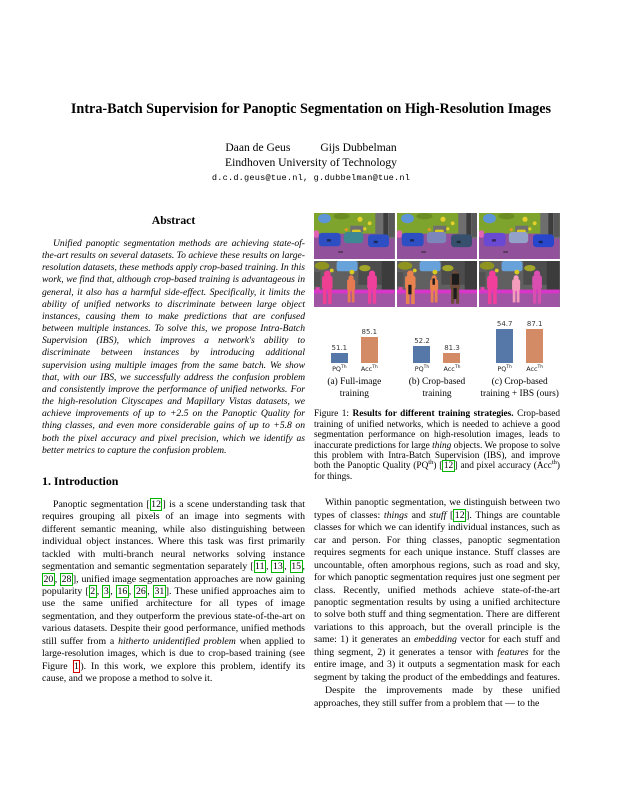 This screenshot has width=622, height=804. I want to click on segmentation-image-pedestrians-b, so click(437, 284).